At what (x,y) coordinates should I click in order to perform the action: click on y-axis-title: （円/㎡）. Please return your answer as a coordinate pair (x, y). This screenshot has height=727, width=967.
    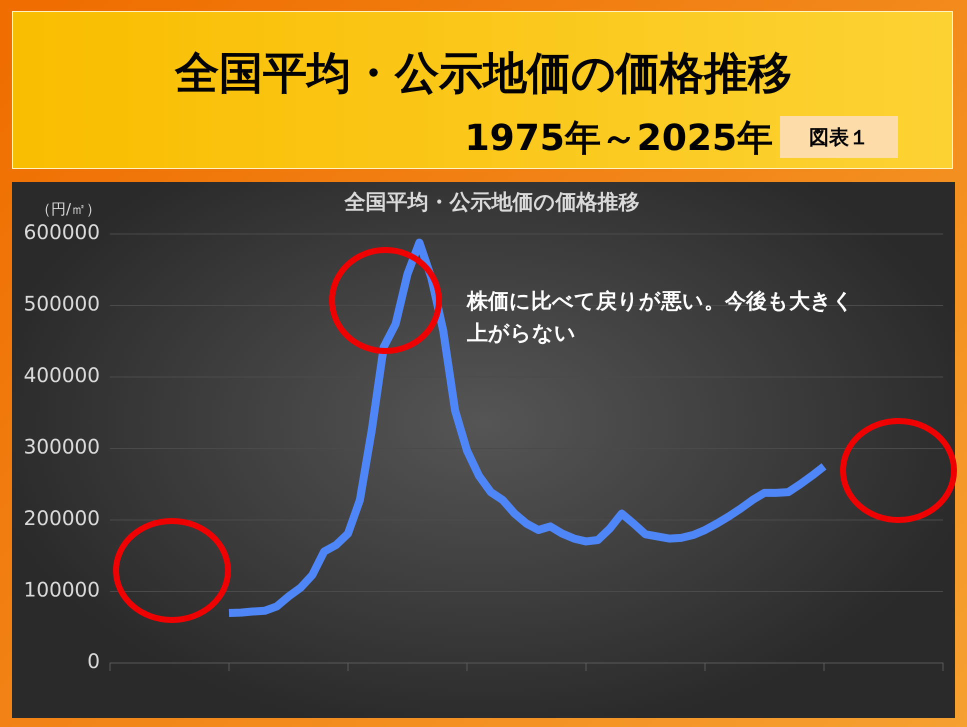
    Looking at the image, I should click on (69, 209).